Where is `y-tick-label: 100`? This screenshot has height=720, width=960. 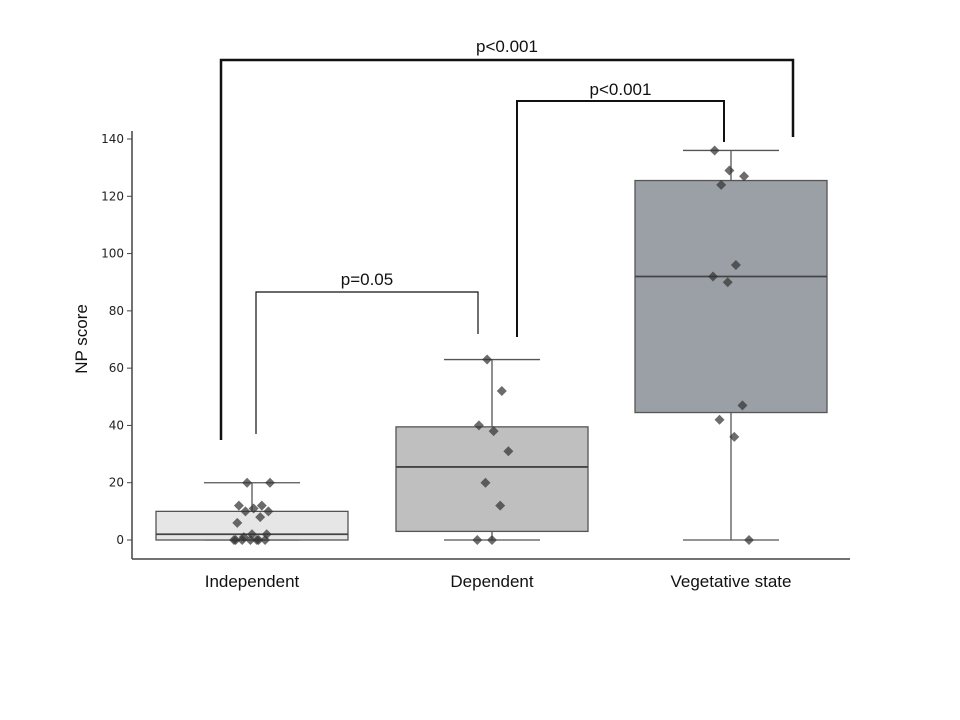
y-tick-label: 100 is located at coordinates (112, 254).